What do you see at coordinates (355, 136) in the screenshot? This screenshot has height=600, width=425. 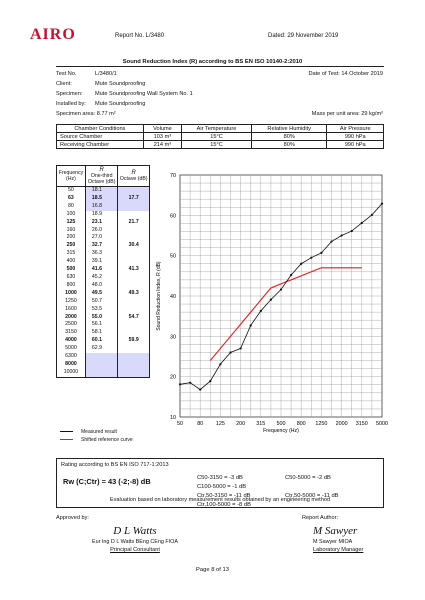 I see `cond-cell: 990 hPa` at bounding box center [355, 136].